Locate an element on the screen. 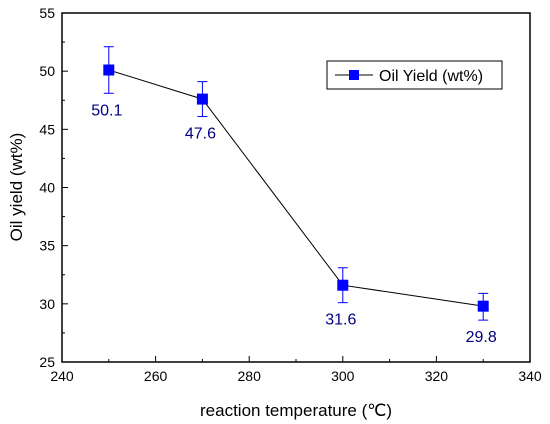 This screenshot has height=424, width=550. y-axis: 25 30 35 40 45 50 55 is located at coordinates (53, 187).